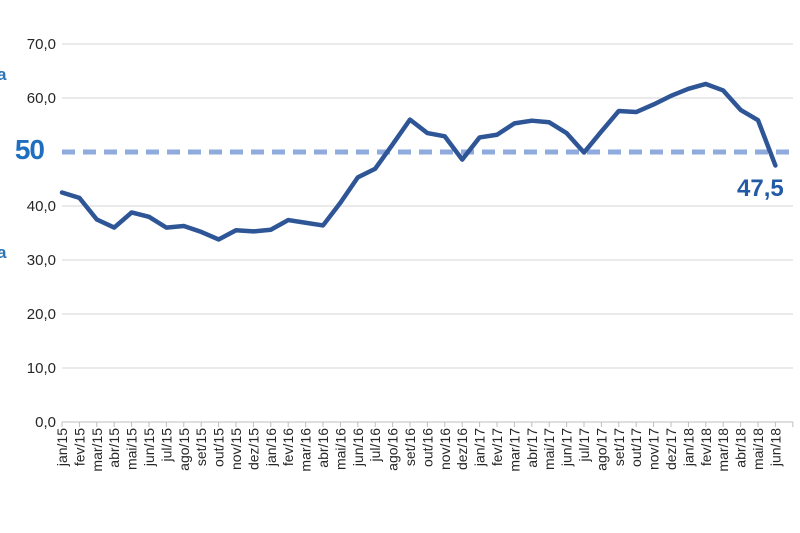 The width and height of the screenshot is (800, 533). I want to click on x-axis-label: nov/16, so click(445, 449).